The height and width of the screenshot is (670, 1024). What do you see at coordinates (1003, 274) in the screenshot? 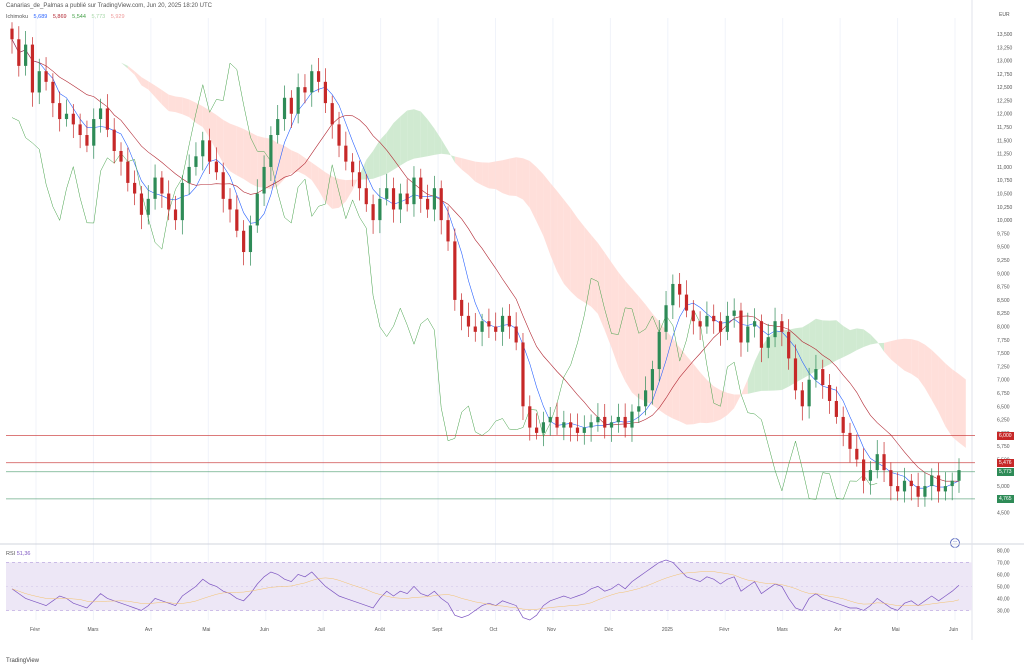
I see `price-tick-label: 9,000` at bounding box center [1003, 274].